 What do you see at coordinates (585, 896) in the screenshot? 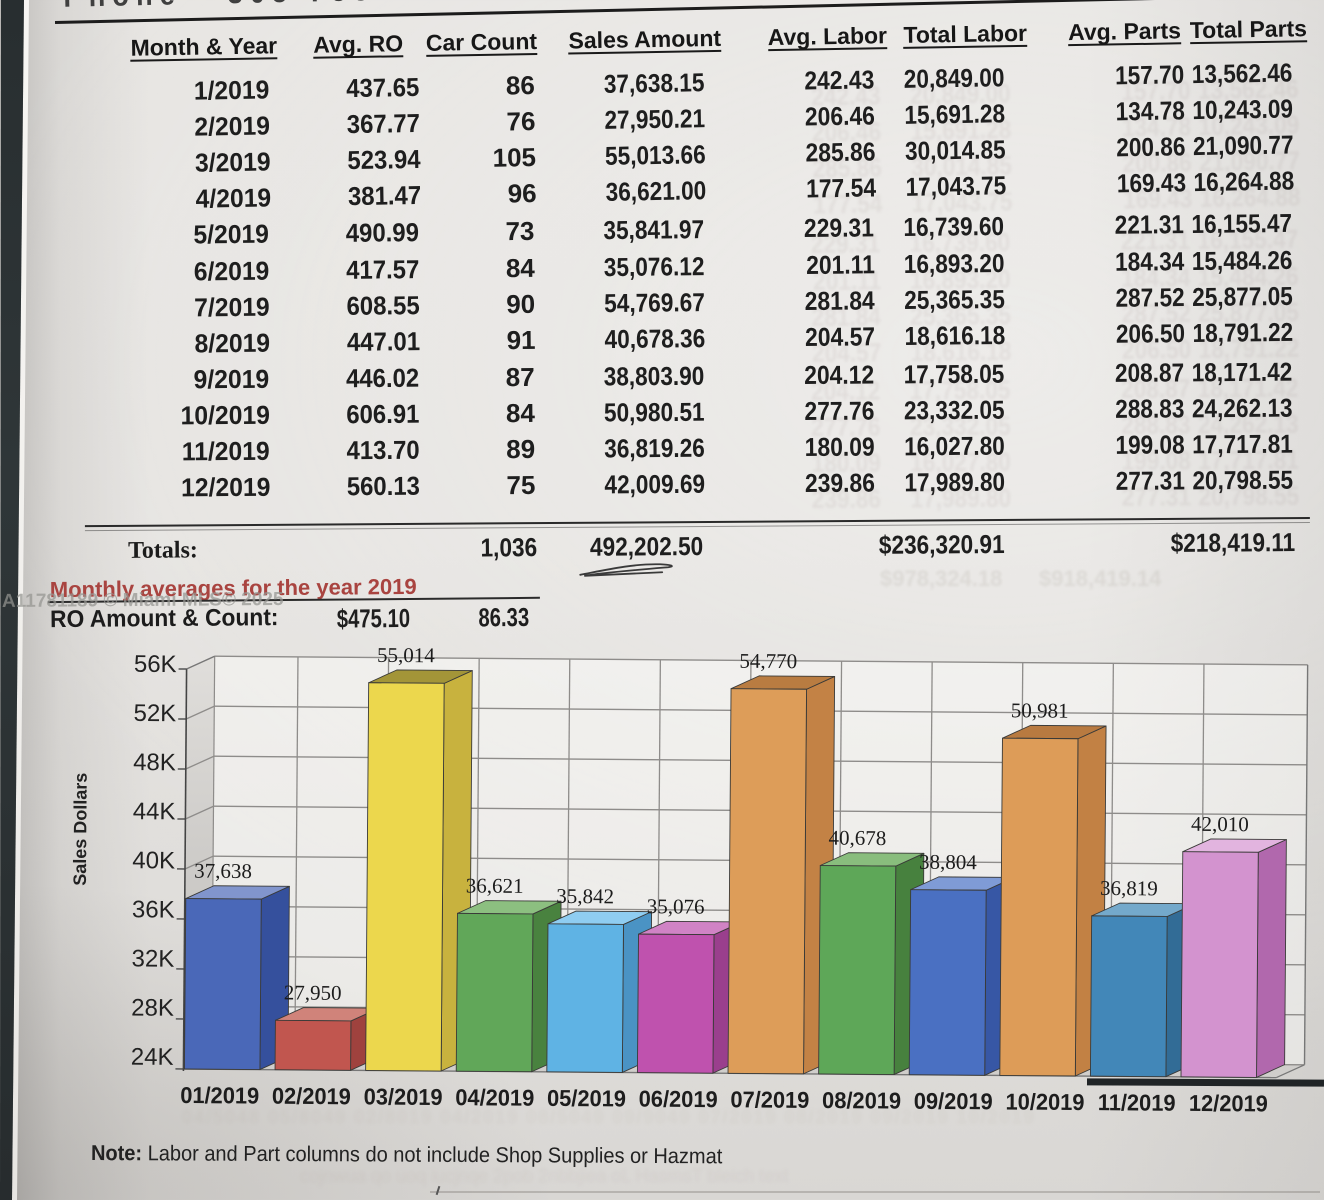
I see `svg-text: 35,842` at bounding box center [585, 896].